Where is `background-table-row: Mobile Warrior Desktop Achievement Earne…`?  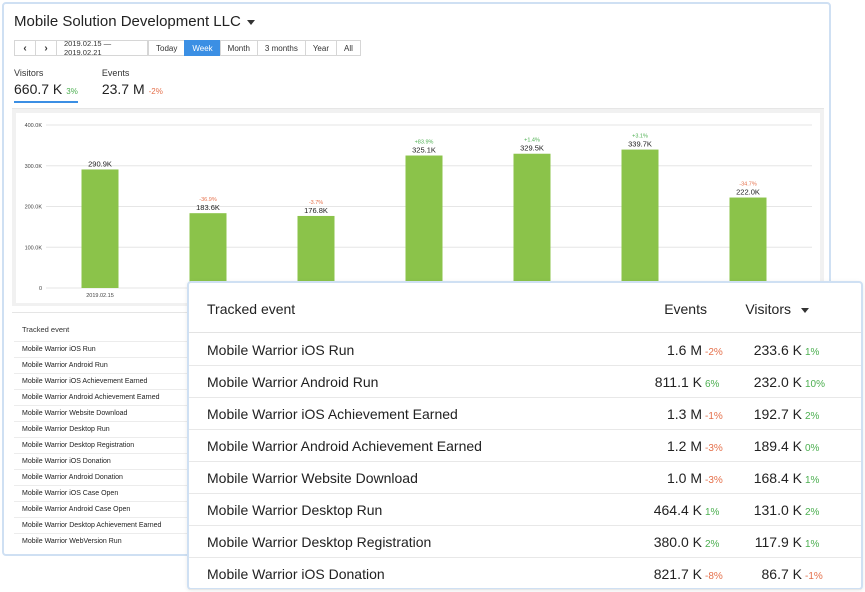
background-table-row: Mobile Warrior Desktop Achievement Earne… is located at coordinates (104, 525).